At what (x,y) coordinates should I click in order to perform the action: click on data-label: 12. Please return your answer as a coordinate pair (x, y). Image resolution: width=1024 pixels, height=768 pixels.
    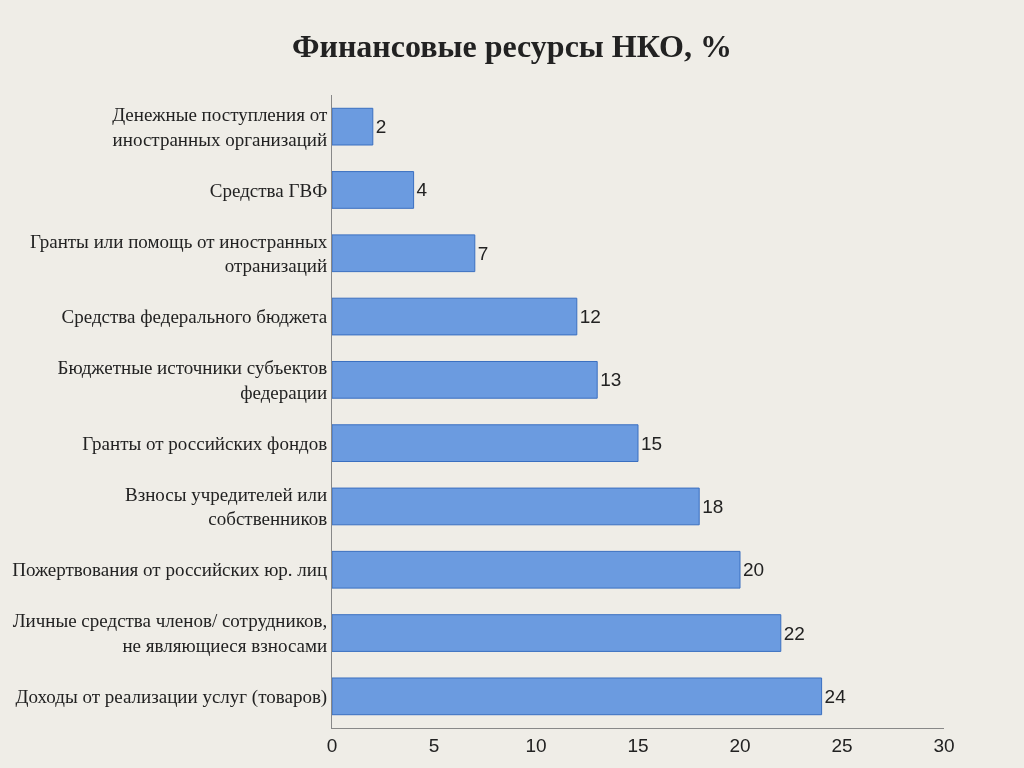
    Looking at the image, I should click on (590, 317).